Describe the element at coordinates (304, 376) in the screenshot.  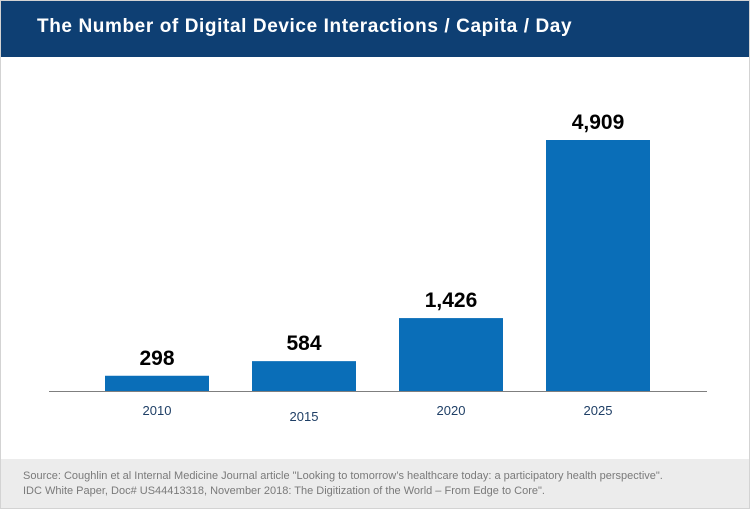
I see `bar-2015` at that location.